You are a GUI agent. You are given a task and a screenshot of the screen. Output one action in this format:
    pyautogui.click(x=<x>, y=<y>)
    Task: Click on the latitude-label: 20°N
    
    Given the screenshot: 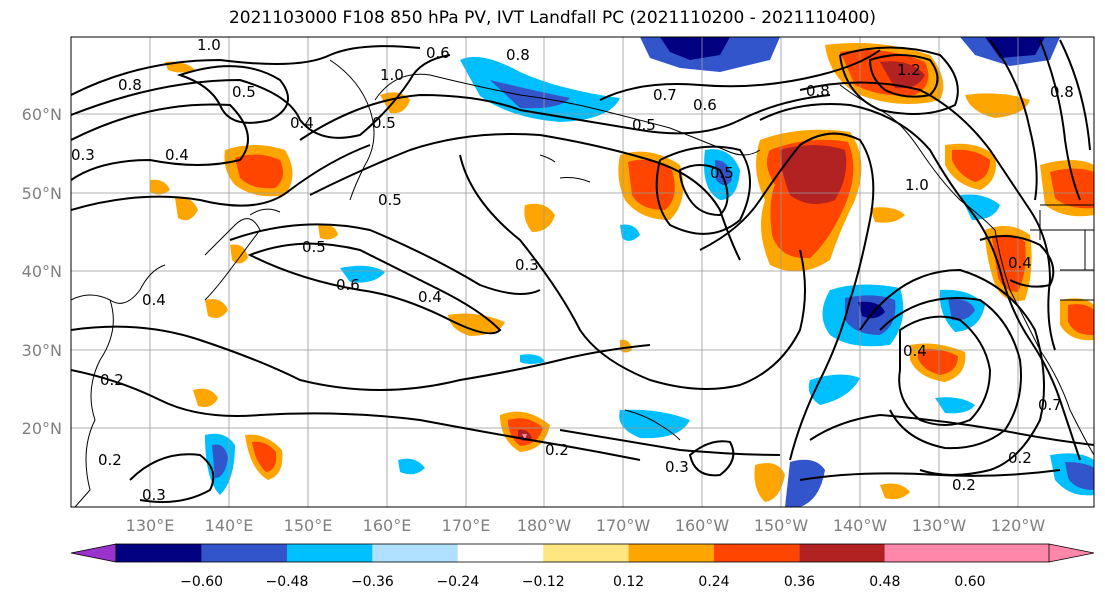 What is the action you would take?
    pyautogui.click(x=42, y=428)
    